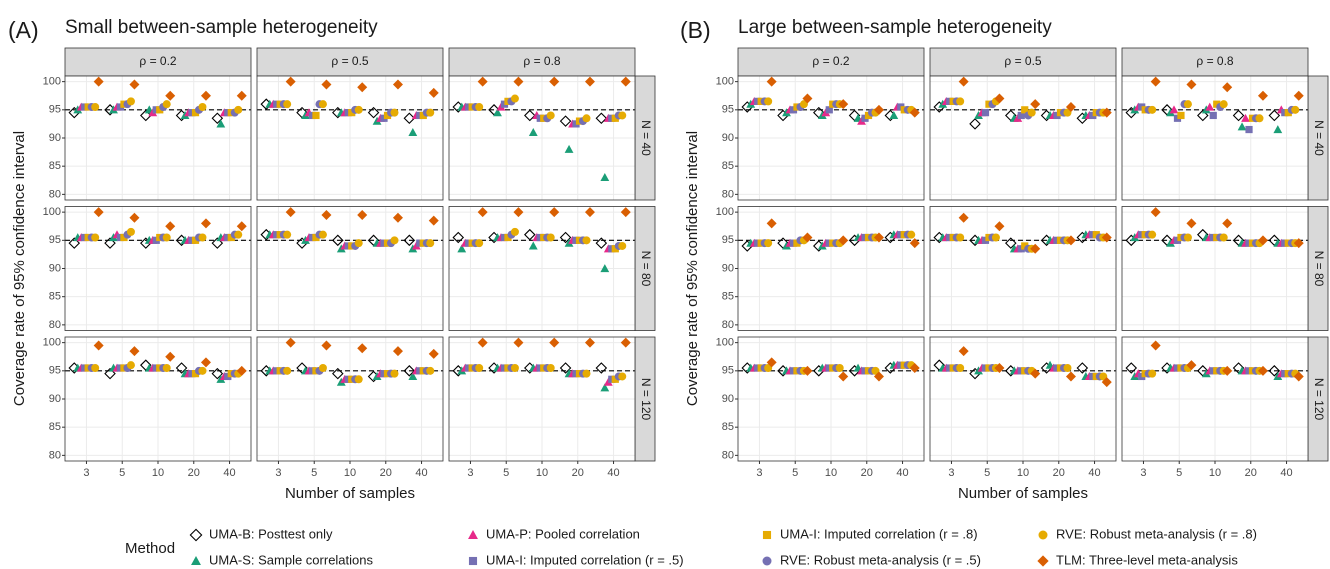 The height and width of the screenshot is (569, 1330). Describe the element at coordinates (23, 30) in the screenshot. I see `panel-label: (A)` at that location.